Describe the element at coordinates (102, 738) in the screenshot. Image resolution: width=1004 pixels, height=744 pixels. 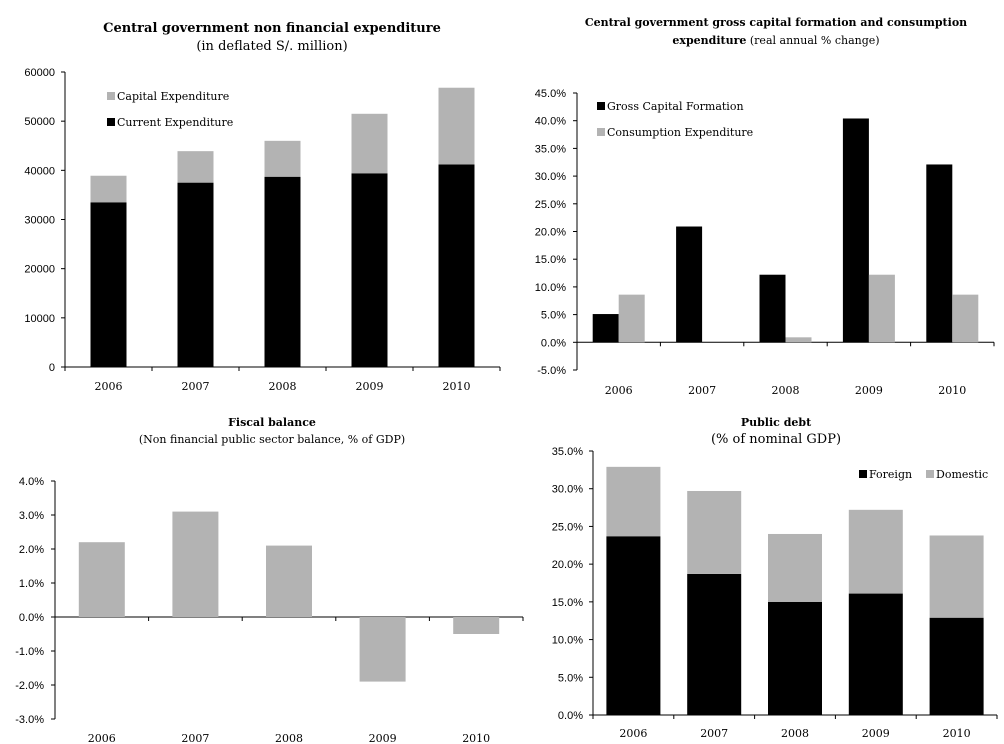
I see `chart3-x-tick-label: 2006` at that location.